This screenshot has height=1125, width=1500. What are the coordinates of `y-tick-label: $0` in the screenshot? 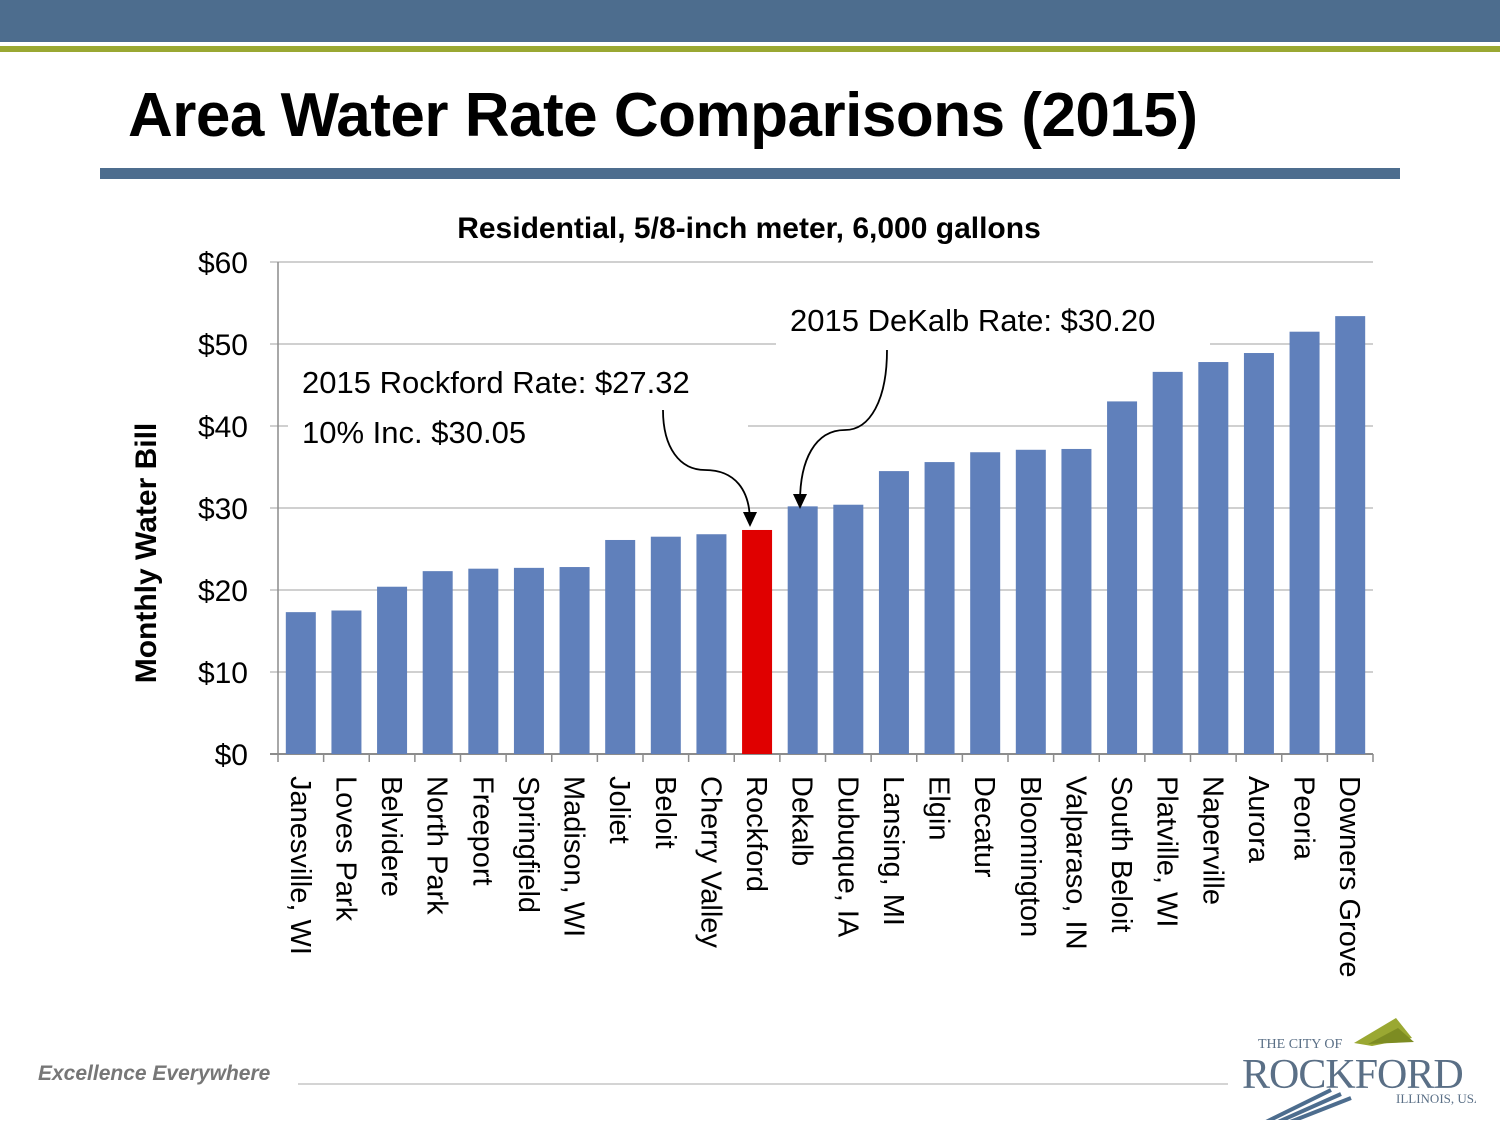 It's located at (231, 755).